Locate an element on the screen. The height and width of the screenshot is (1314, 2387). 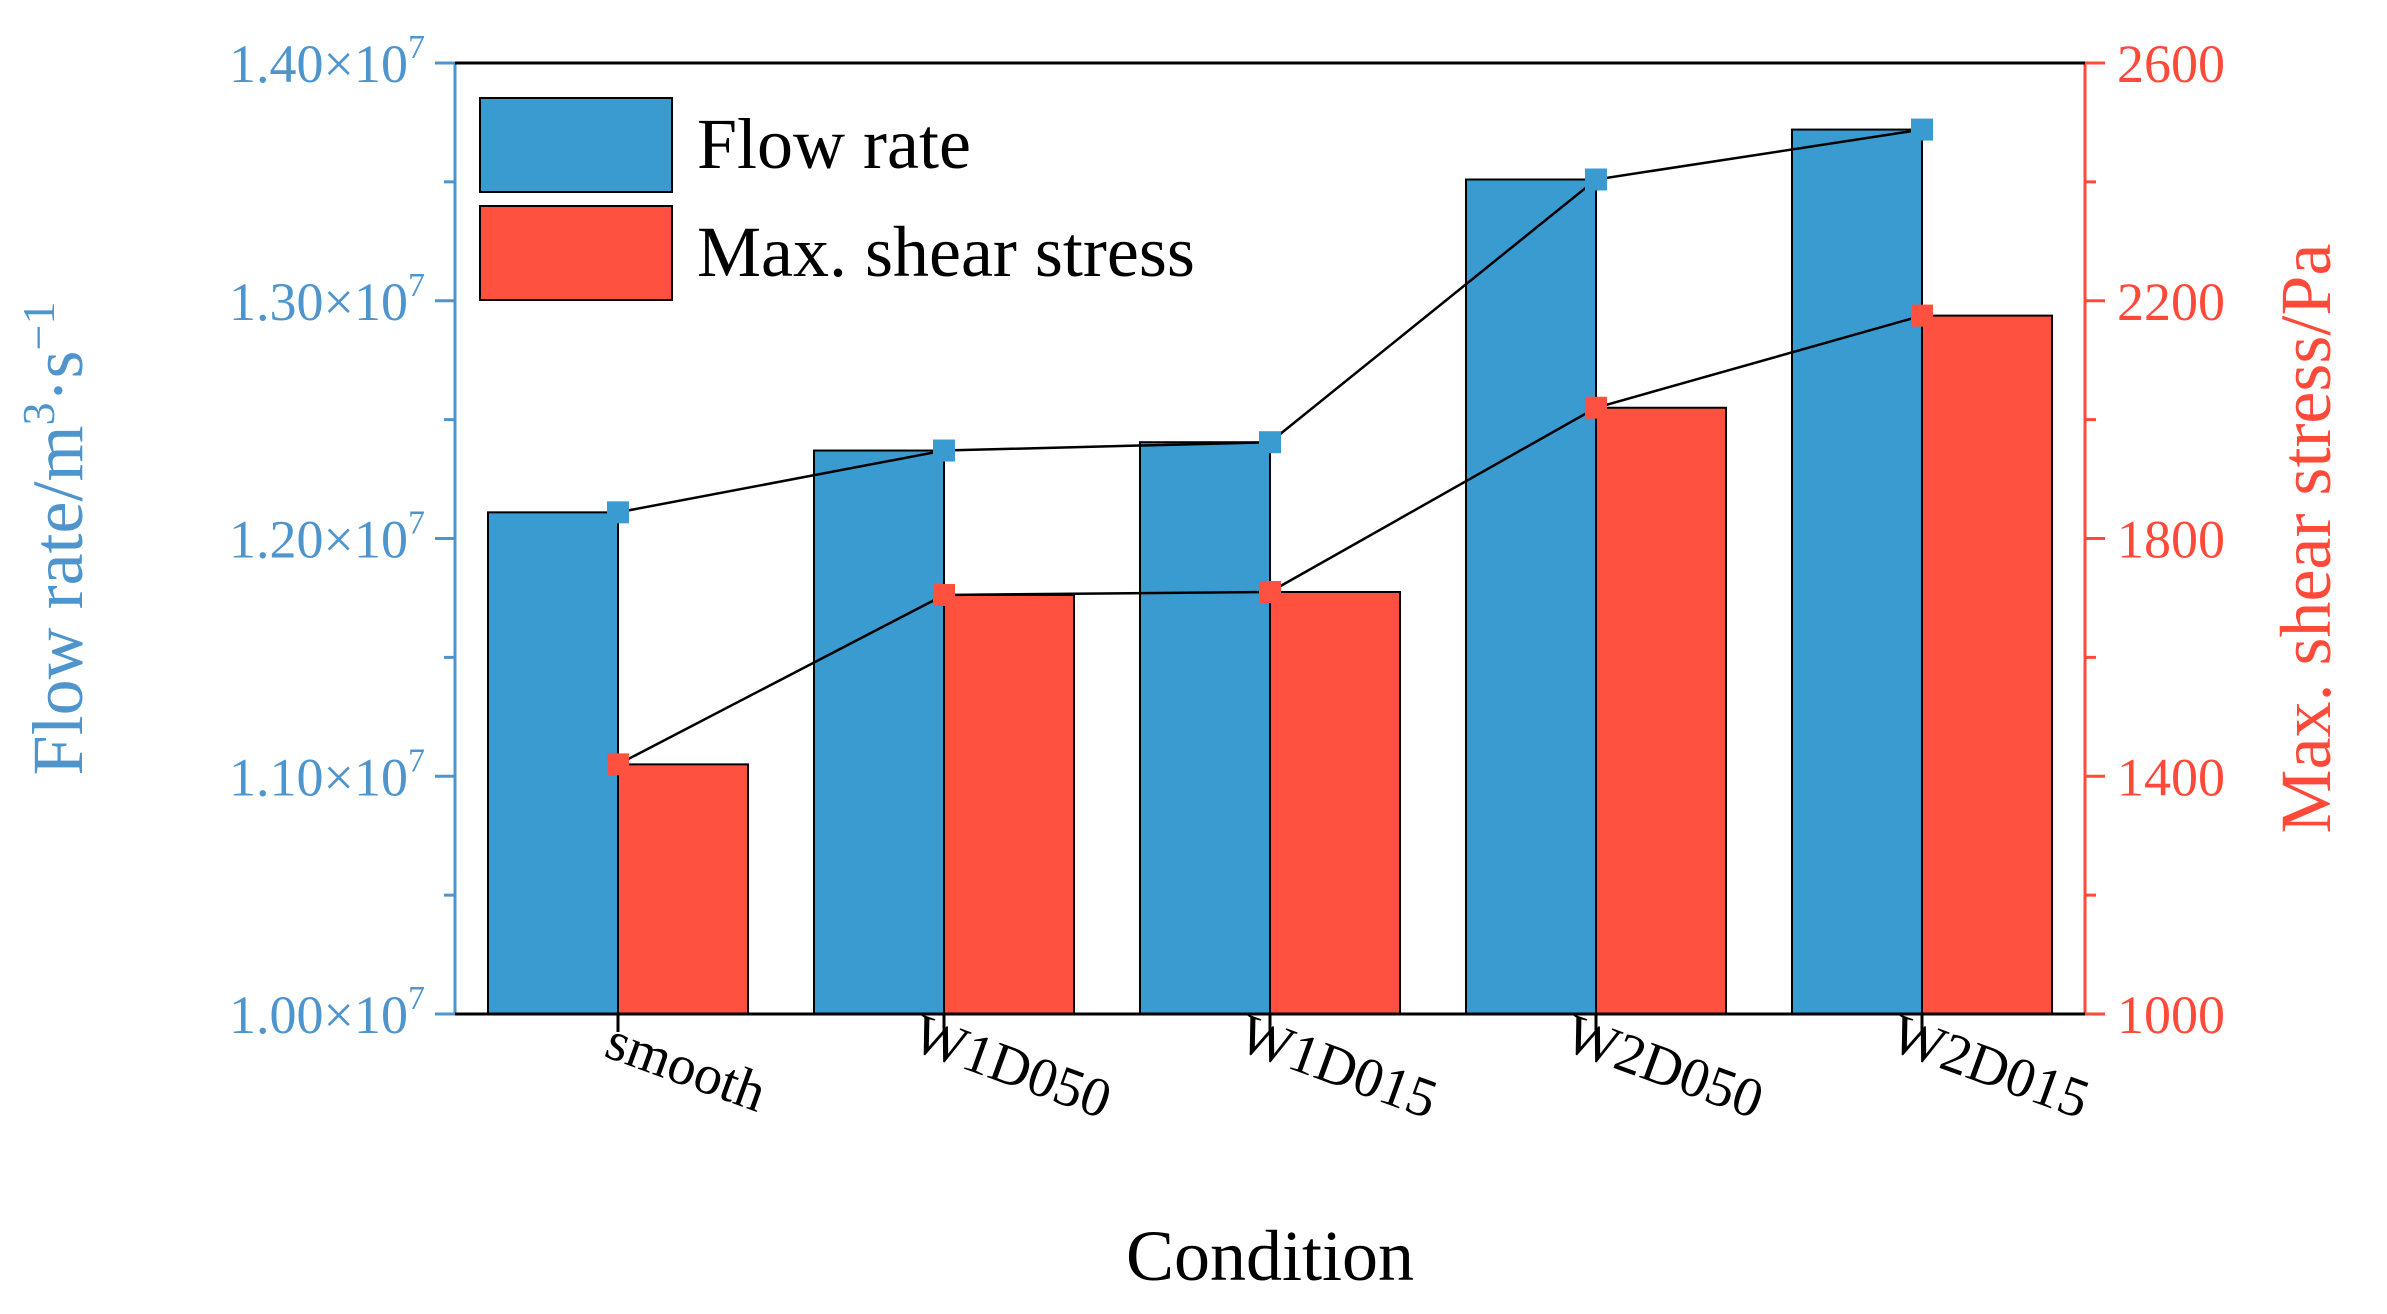
left-tick-label: 1.30×10⁷ is located at coordinates (327, 299).